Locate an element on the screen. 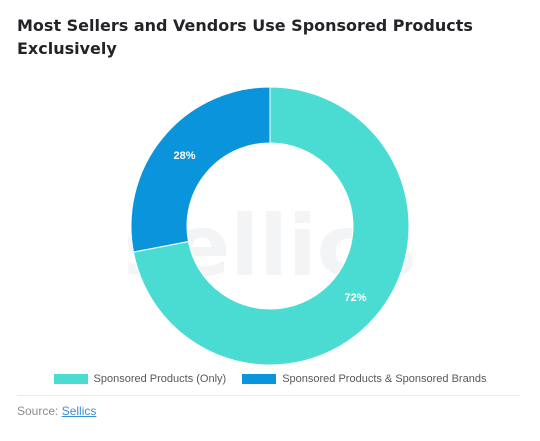 The image size is (540, 441). legend-label: Sponsored Products & Sponsored Brands is located at coordinates (384, 379).